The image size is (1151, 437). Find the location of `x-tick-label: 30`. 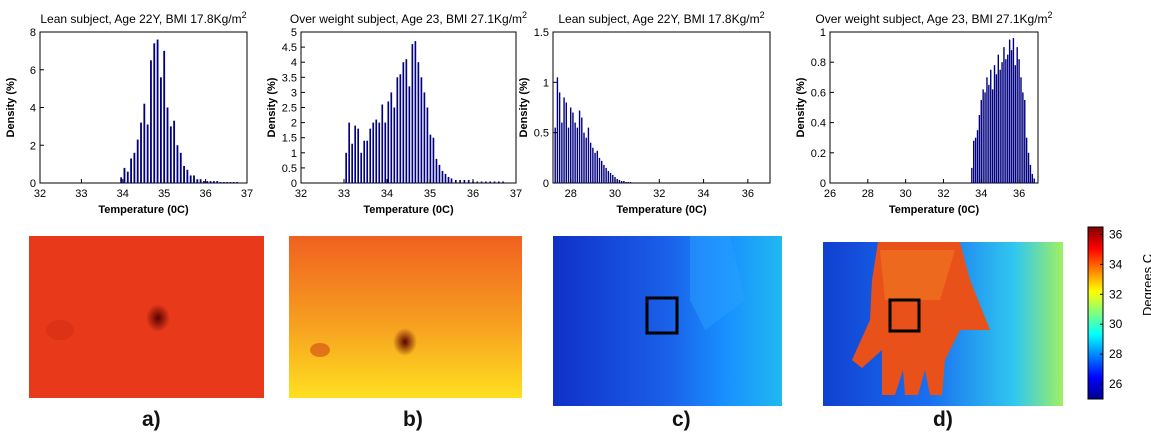

x-tick-label: 30 is located at coordinates (615, 194).